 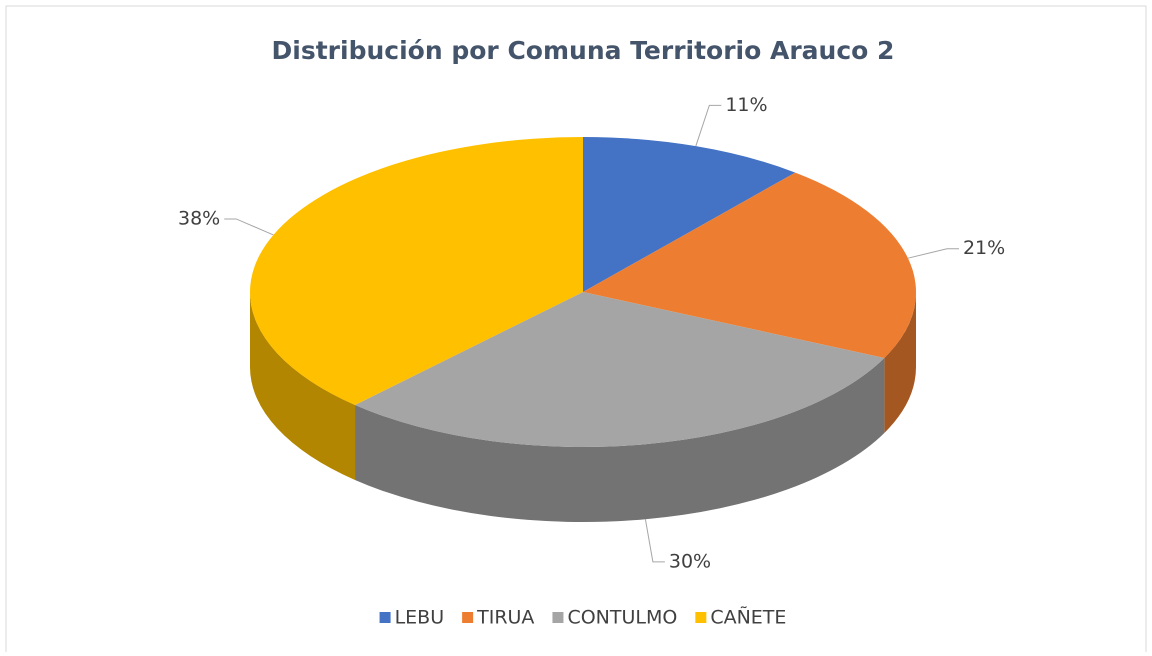 What do you see at coordinates (746, 105) in the screenshot?
I see `data-label: 11%` at bounding box center [746, 105].